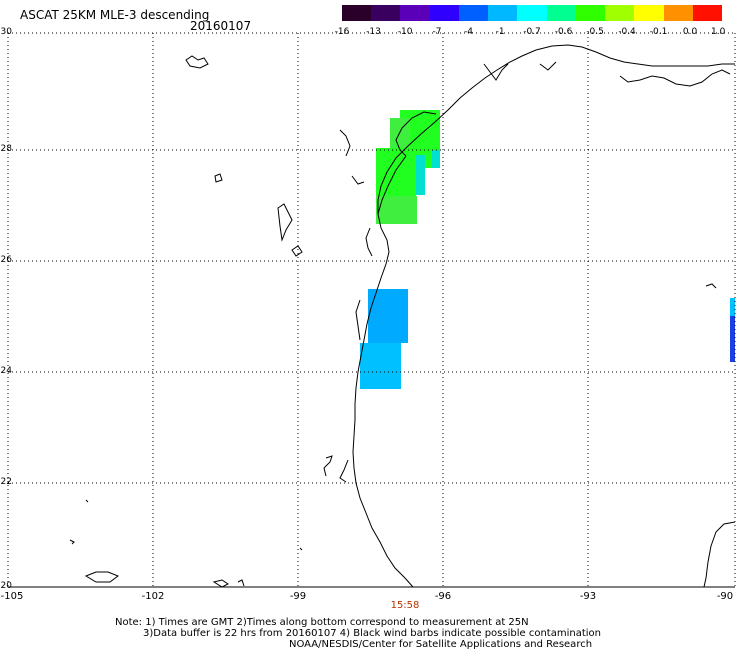 This screenshot has width=740, height=650. Describe the element at coordinates (6, 149) in the screenshot. I see `lat-label: 28` at that location.